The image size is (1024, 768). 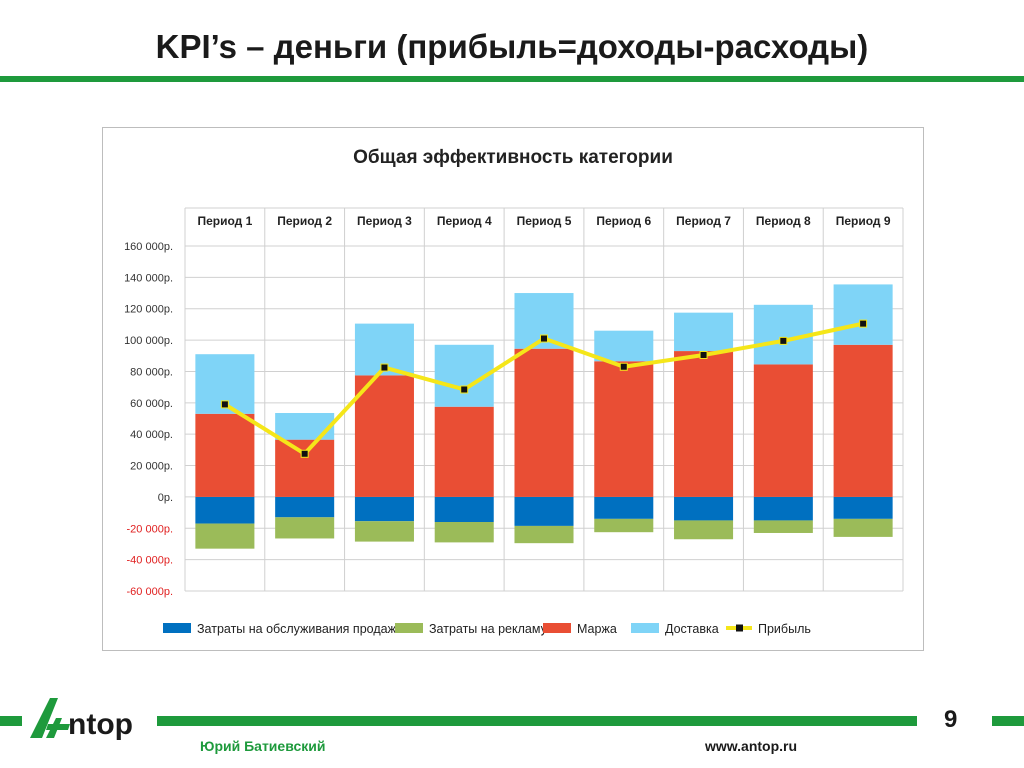 What do you see at coordinates (304, 221) in the screenshot?
I see `category-label: Период 2` at bounding box center [304, 221].